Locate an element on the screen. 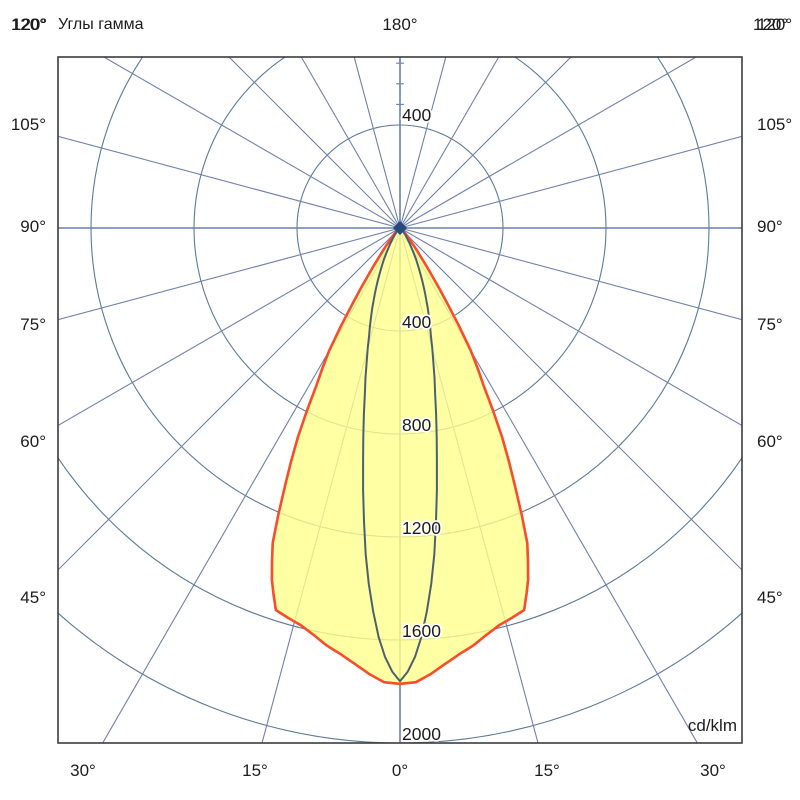 Image resolution: width=800 pixels, height=800 pixels. photometric-center-dot is located at coordinates (400, 228).